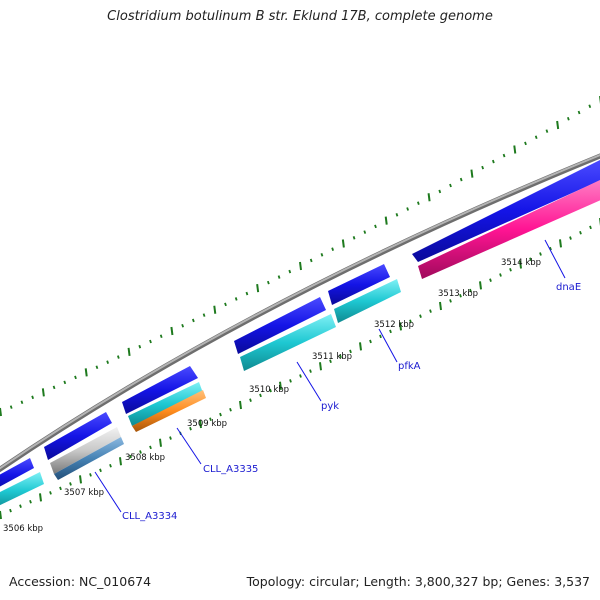 The width and height of the screenshot is (600, 600). Describe the element at coordinates (149, 516) in the screenshot. I see `gene-label-CLL_A3334: CLL_A3334` at that location.